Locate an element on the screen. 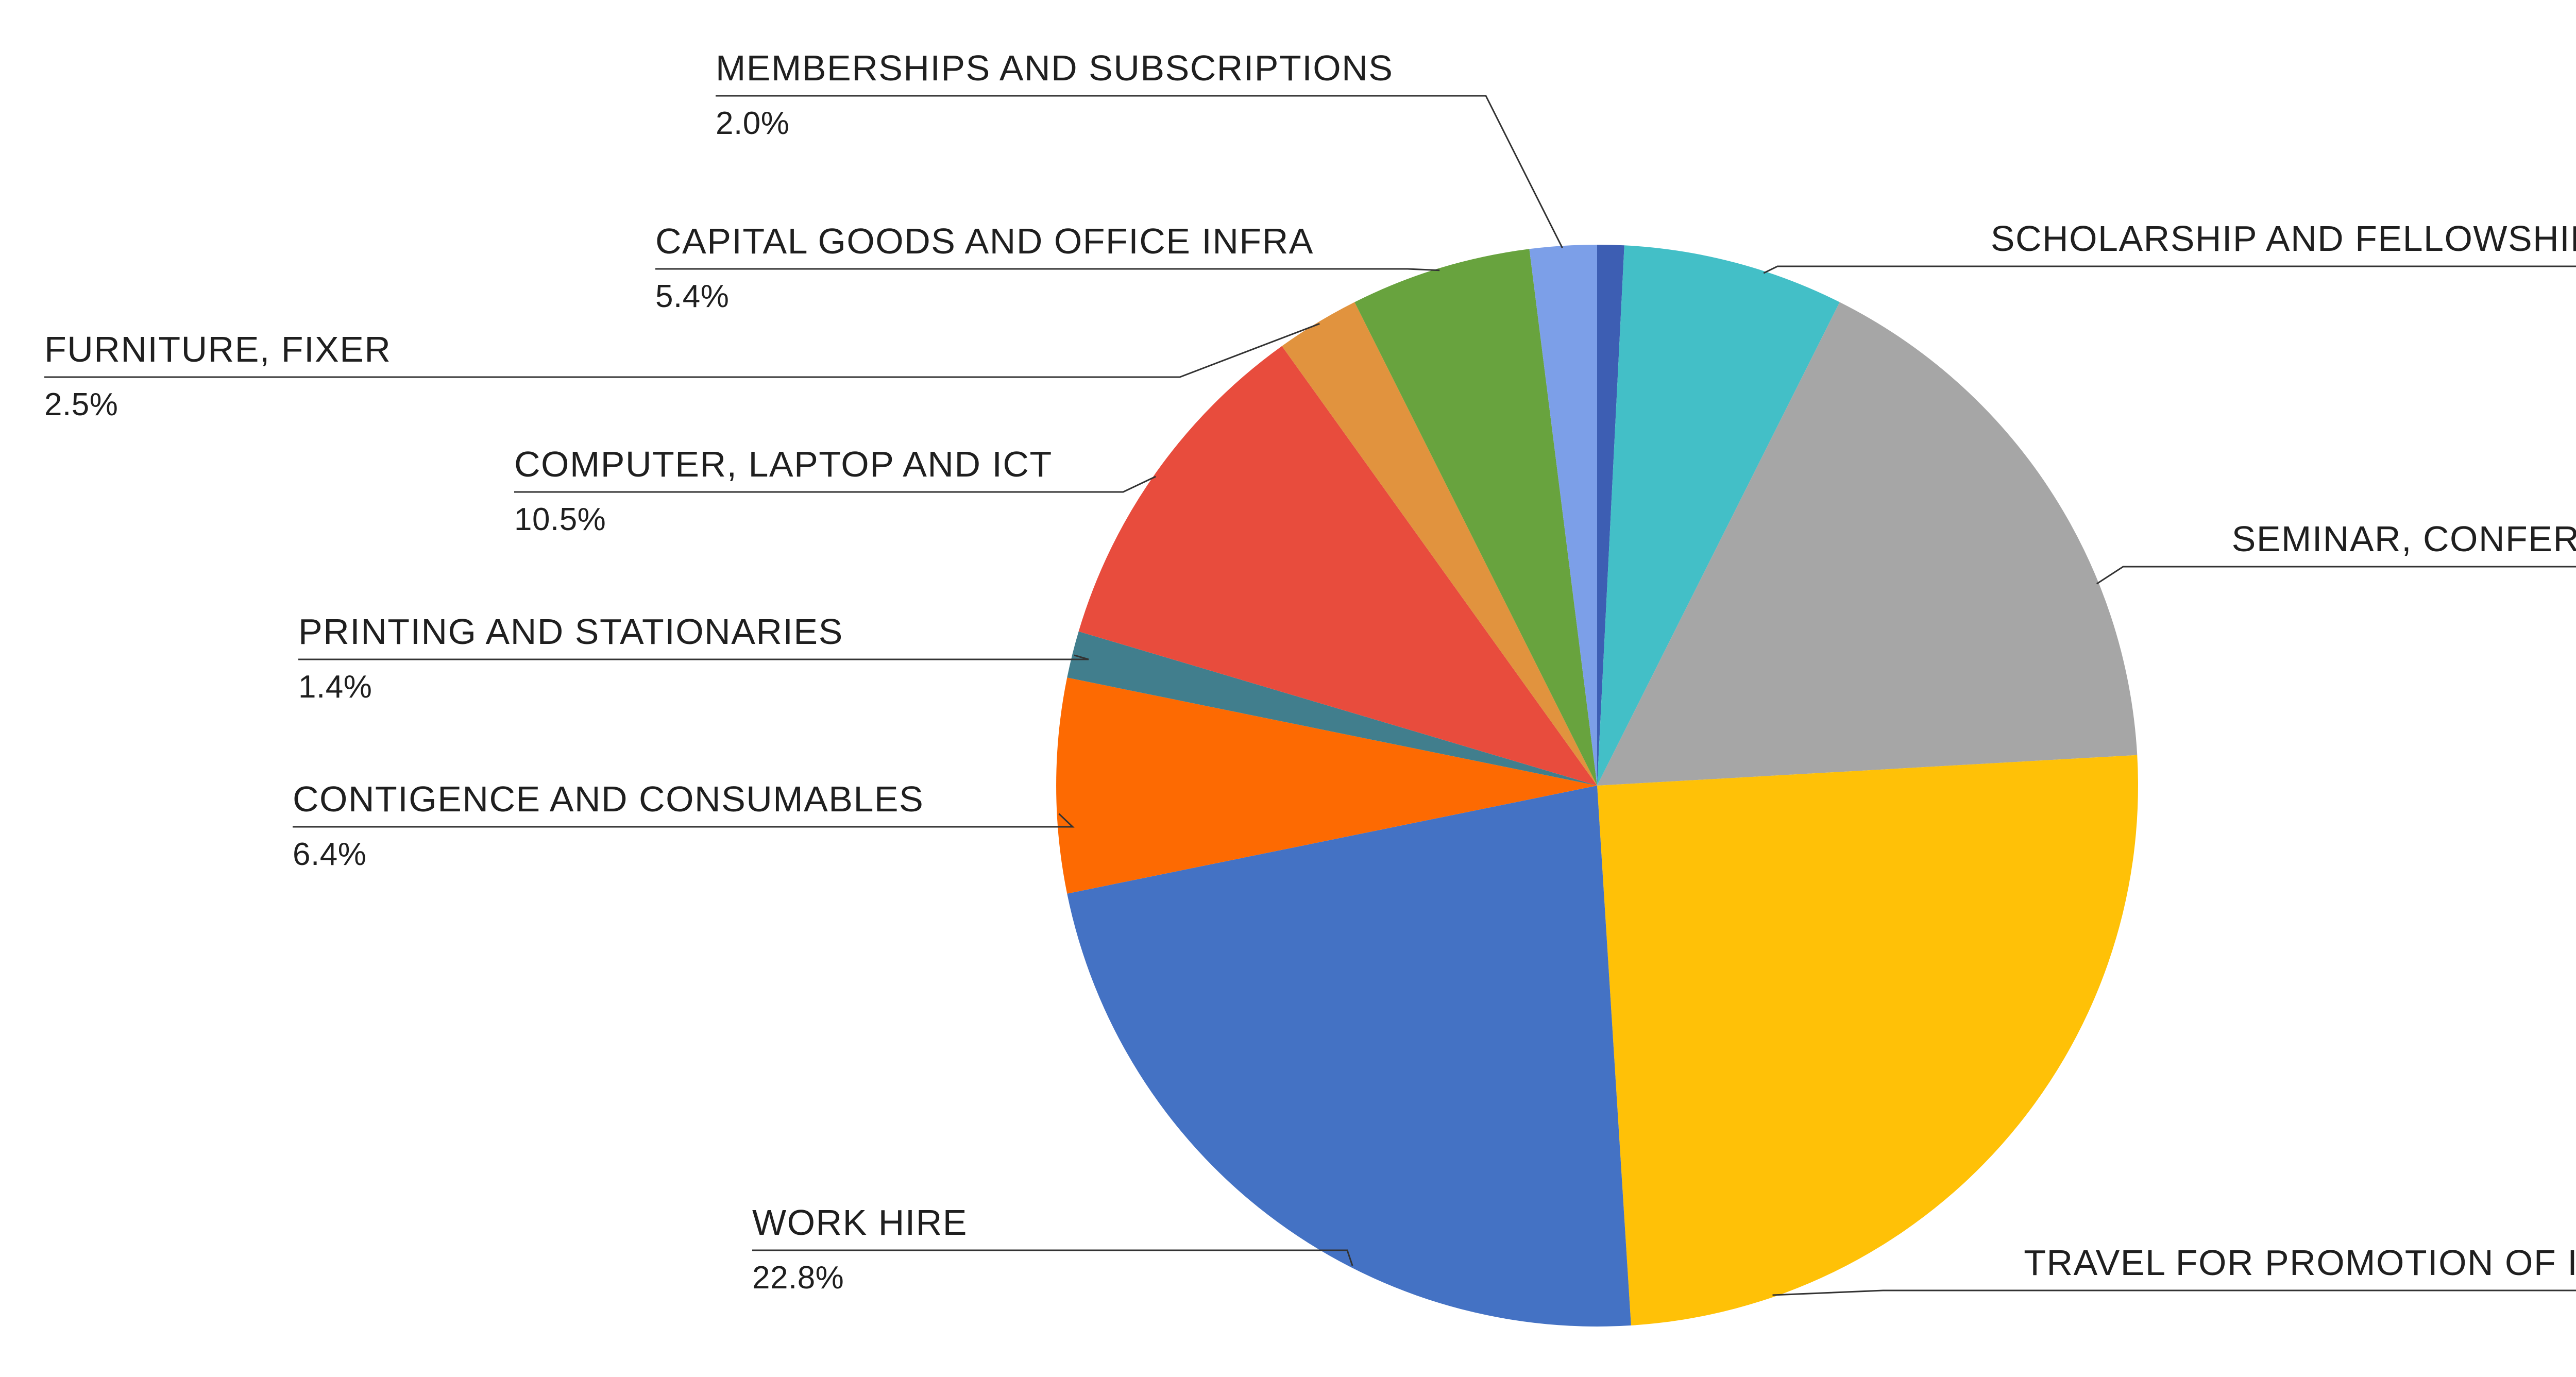  slice-label-8: FURNITURE, FIXER is located at coordinates (218, 349).